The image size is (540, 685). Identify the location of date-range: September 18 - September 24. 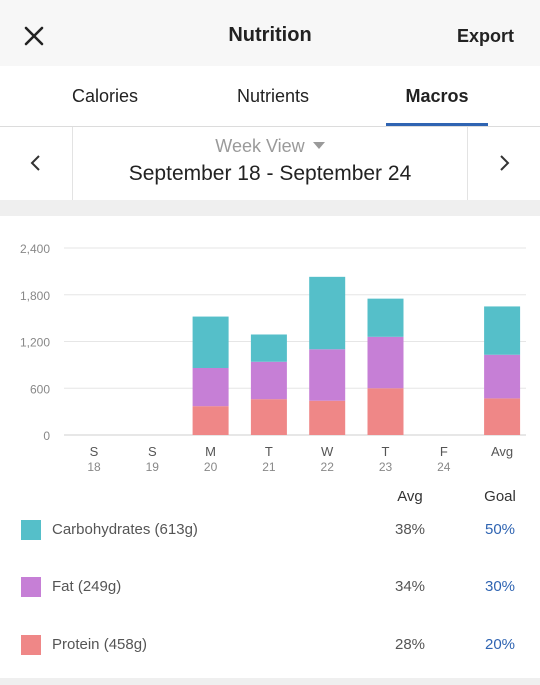
(270, 173).